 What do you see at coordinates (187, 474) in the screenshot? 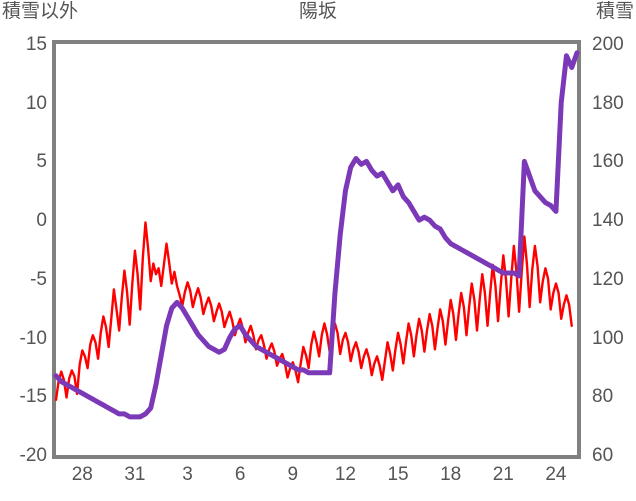
I see `x-tick-label: 3` at bounding box center [187, 474].